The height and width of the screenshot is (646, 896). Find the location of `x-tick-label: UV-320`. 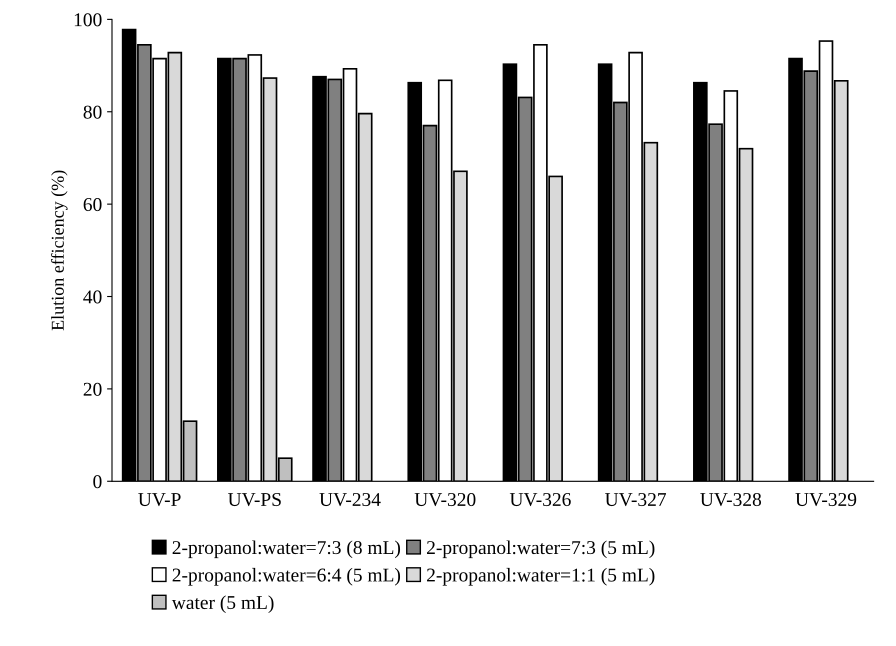

x-tick-label: UV-320 is located at coordinates (445, 499).